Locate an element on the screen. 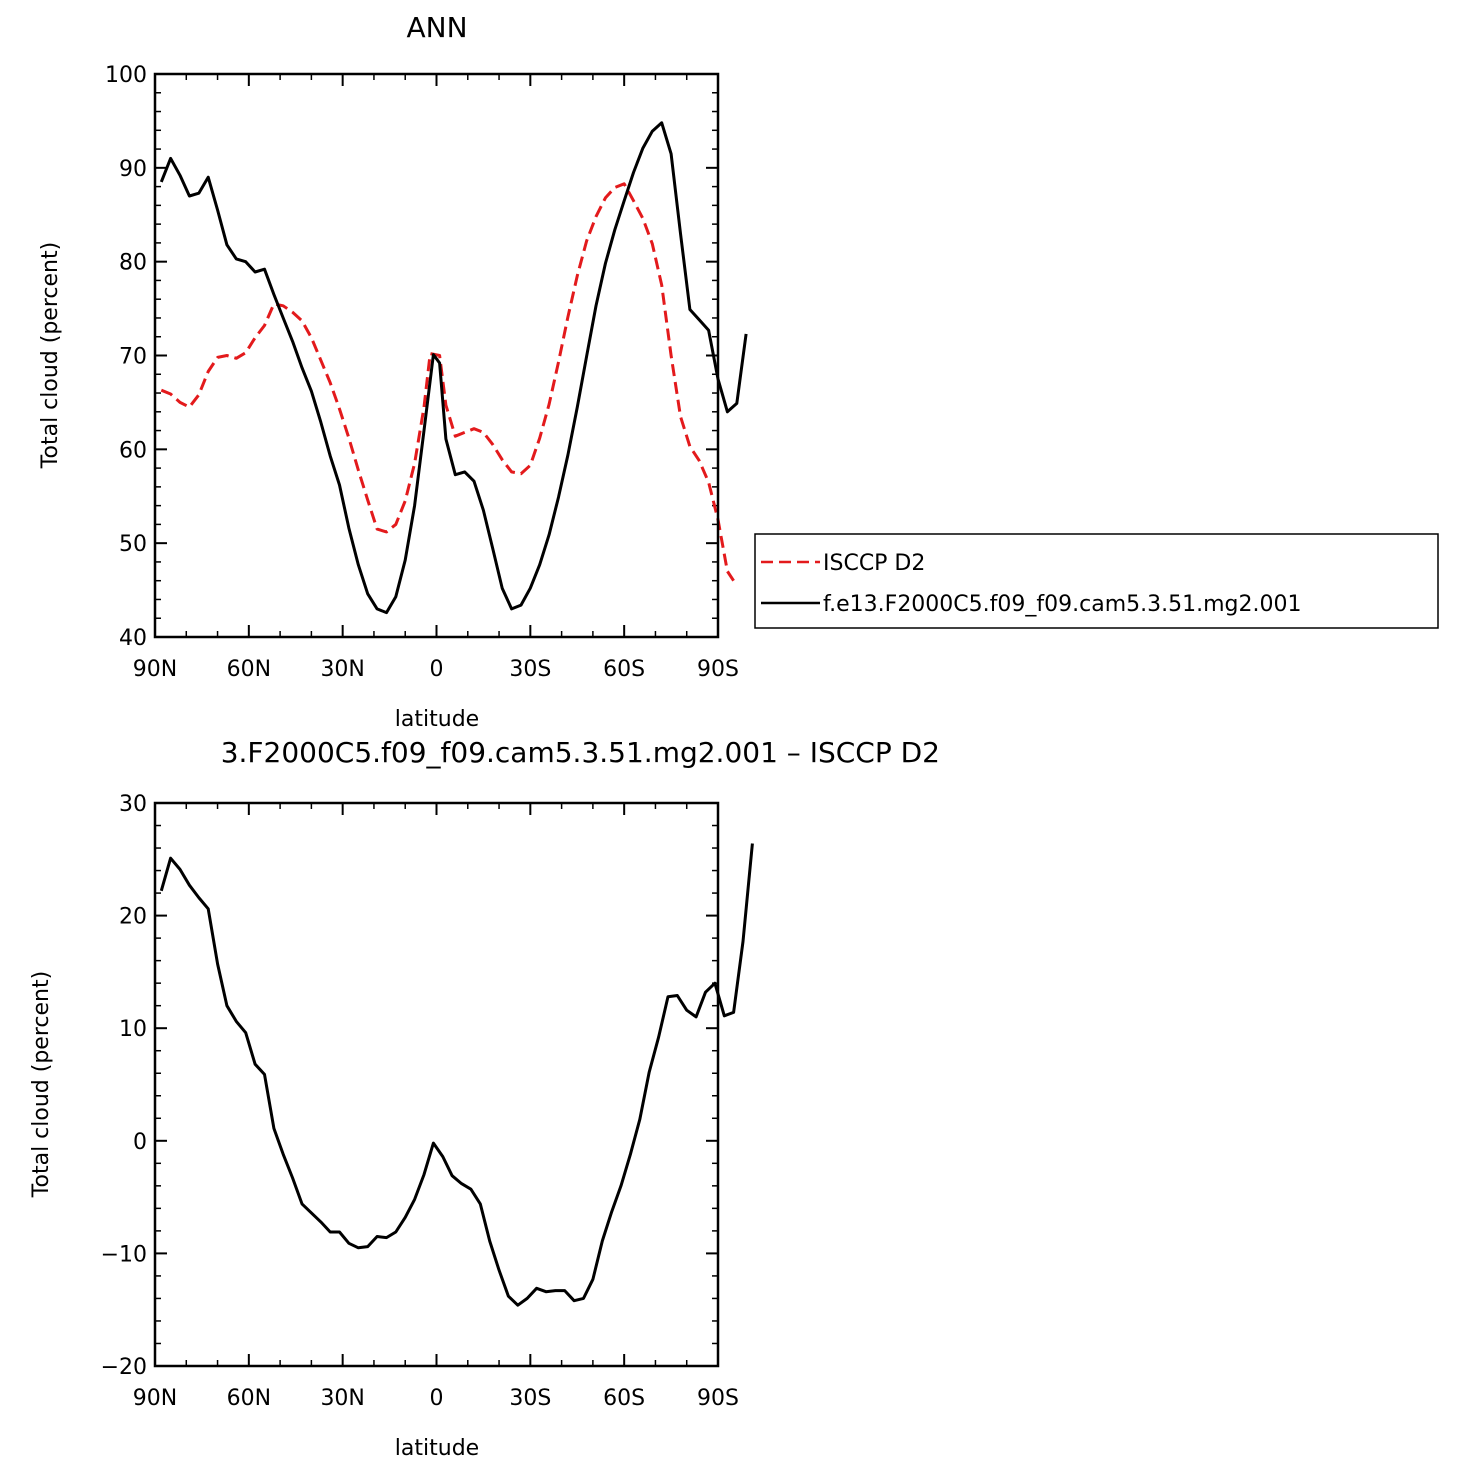  top-chart-xtick-label: 90N is located at coordinates (155, 669).